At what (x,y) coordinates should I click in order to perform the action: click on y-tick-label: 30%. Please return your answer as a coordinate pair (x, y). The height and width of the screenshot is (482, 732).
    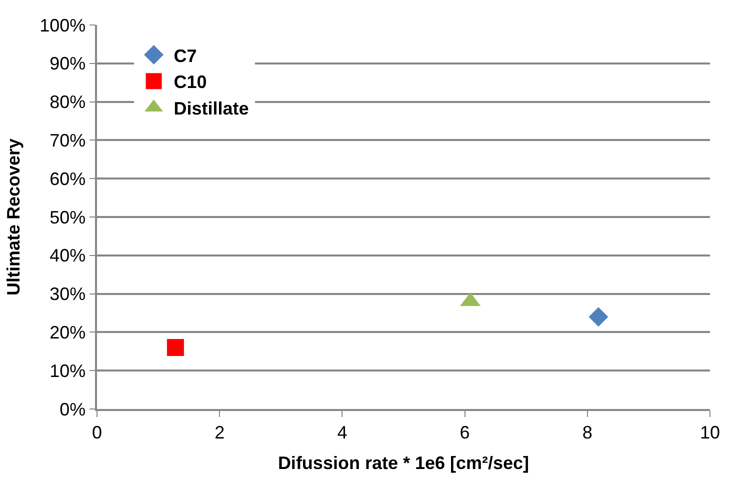
    Looking at the image, I should click on (68, 294).